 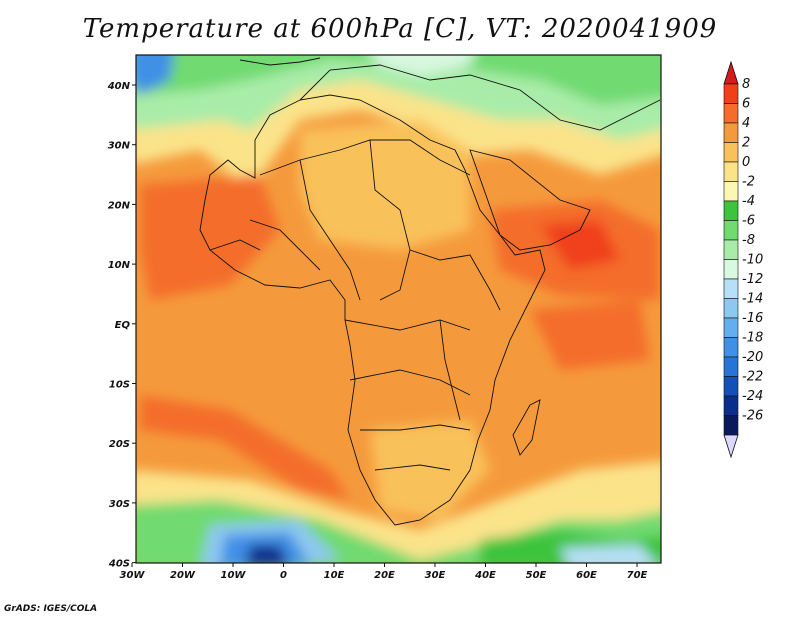 I want to click on x-tick-label: 20E, so click(x=384, y=575).